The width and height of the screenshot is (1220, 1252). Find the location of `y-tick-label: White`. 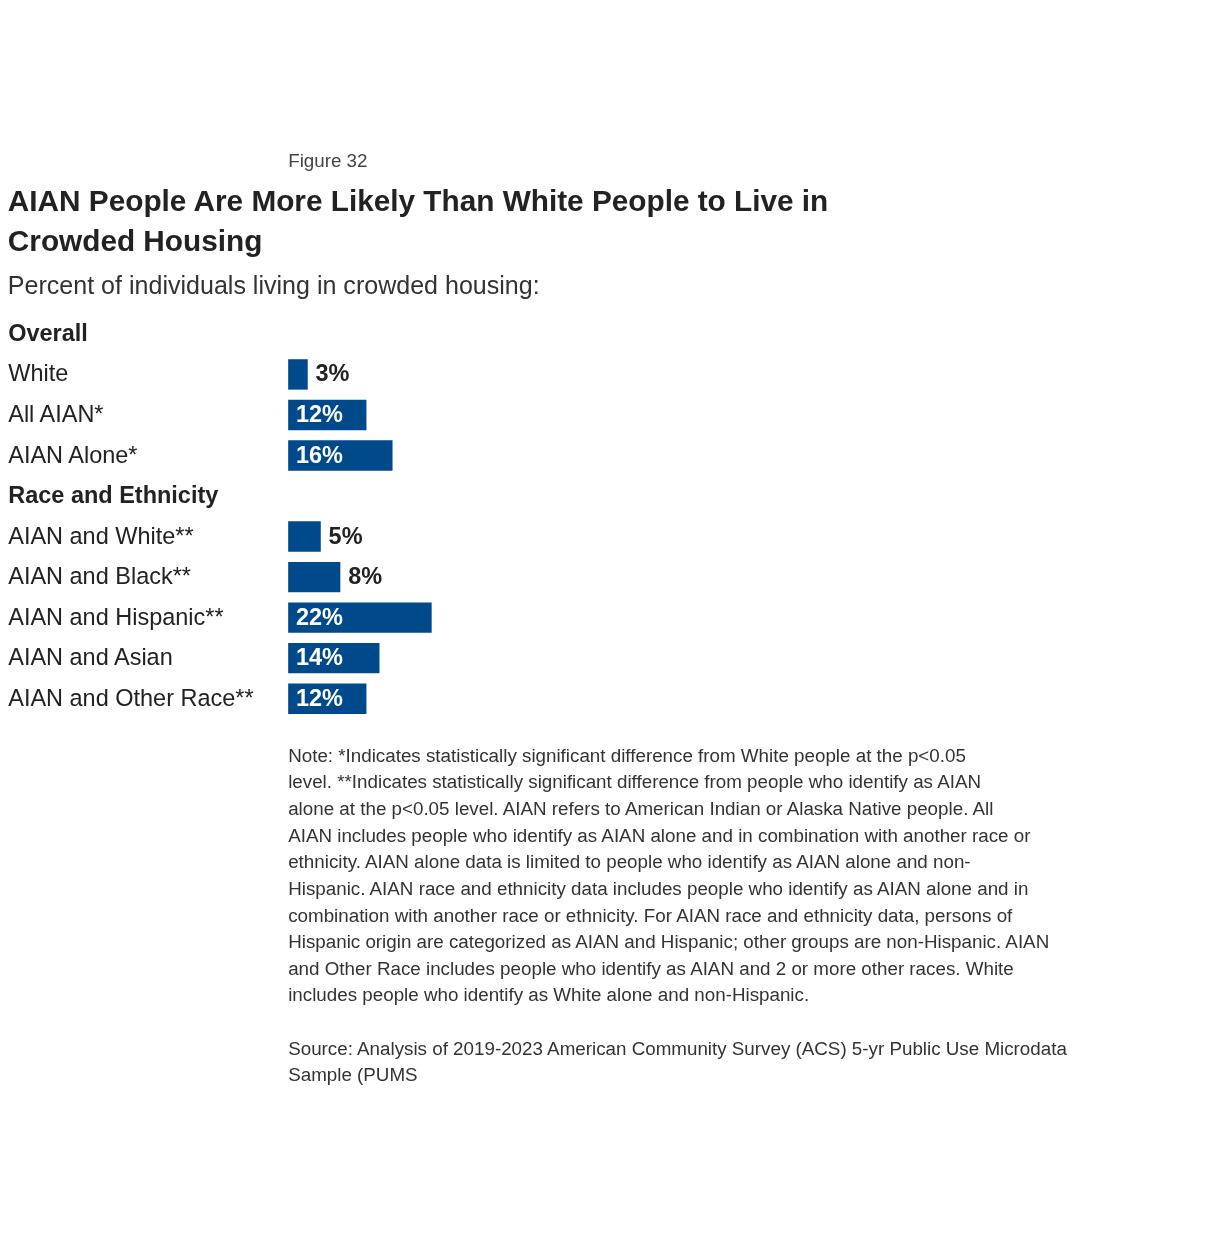

y-tick-label: White is located at coordinates (38, 373).